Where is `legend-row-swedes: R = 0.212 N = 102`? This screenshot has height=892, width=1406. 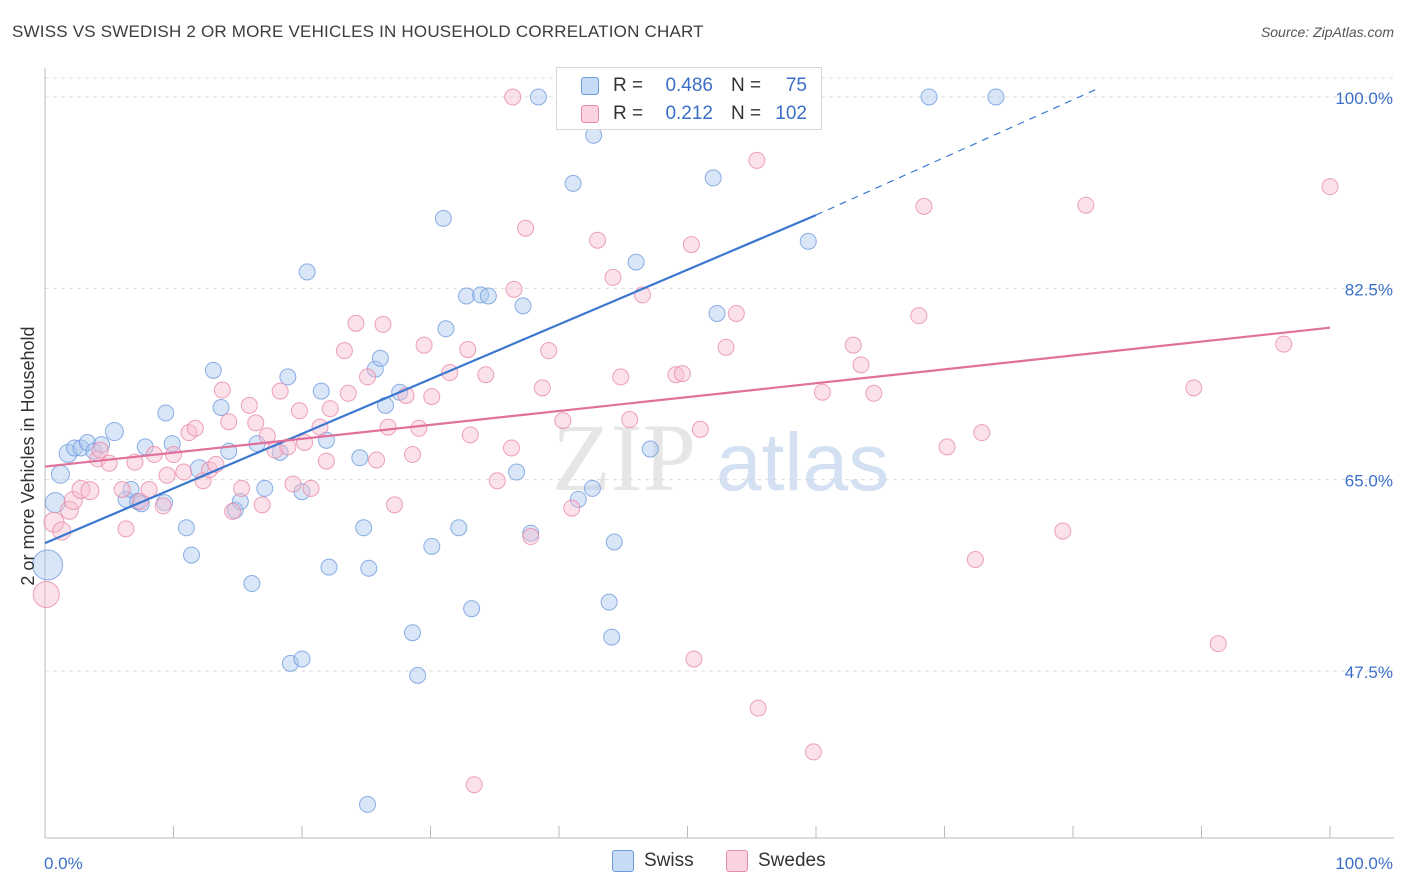
legend-row-swedes: R = 0.212 N = 102 is located at coordinates (694, 114).